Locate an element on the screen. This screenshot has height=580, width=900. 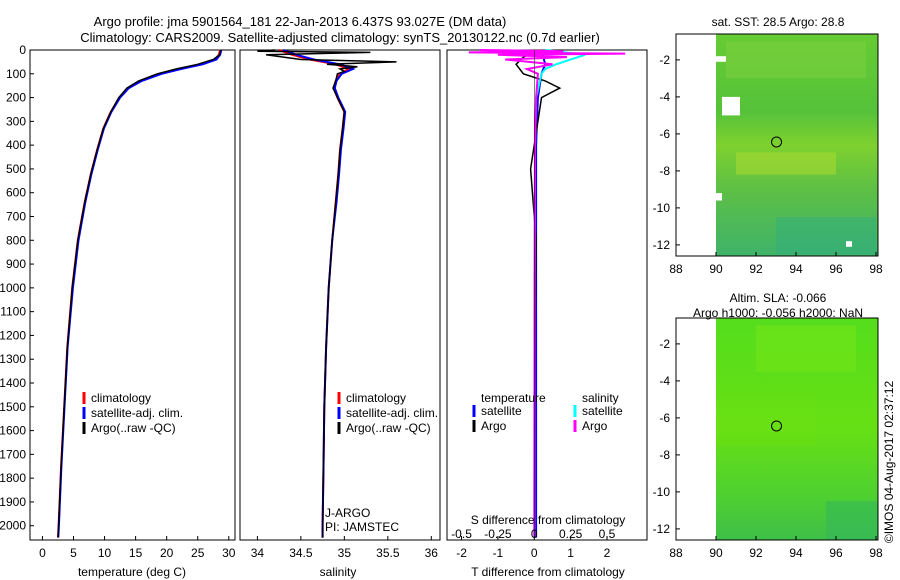
temperature-x-axis: 0 5 10 15 20 25 30 is located at coordinates (137, 548).